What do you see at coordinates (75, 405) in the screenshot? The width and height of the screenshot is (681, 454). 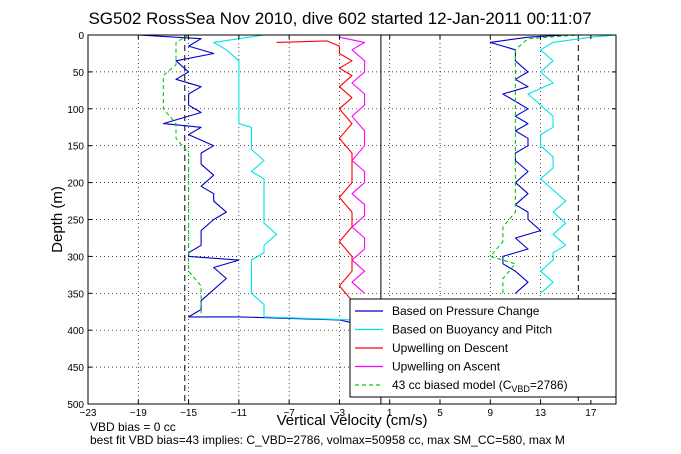 I see `y-tick-label: 500` at bounding box center [75, 405].